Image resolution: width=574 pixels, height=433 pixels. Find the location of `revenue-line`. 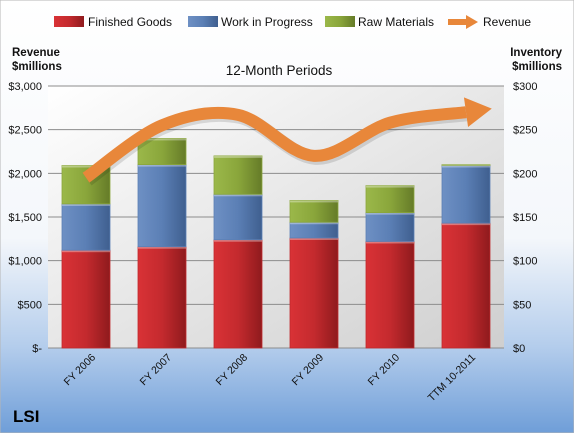

revenue-line is located at coordinates (287, 141).